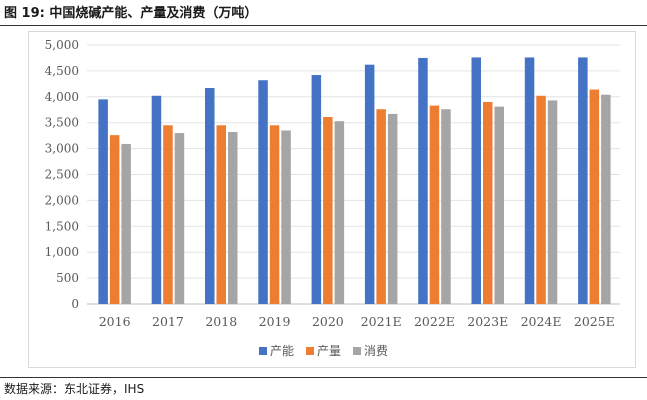 The width and height of the screenshot is (647, 400). What do you see at coordinates (434, 321) in the screenshot?
I see `x-tick-label: 2022E` at bounding box center [434, 321].